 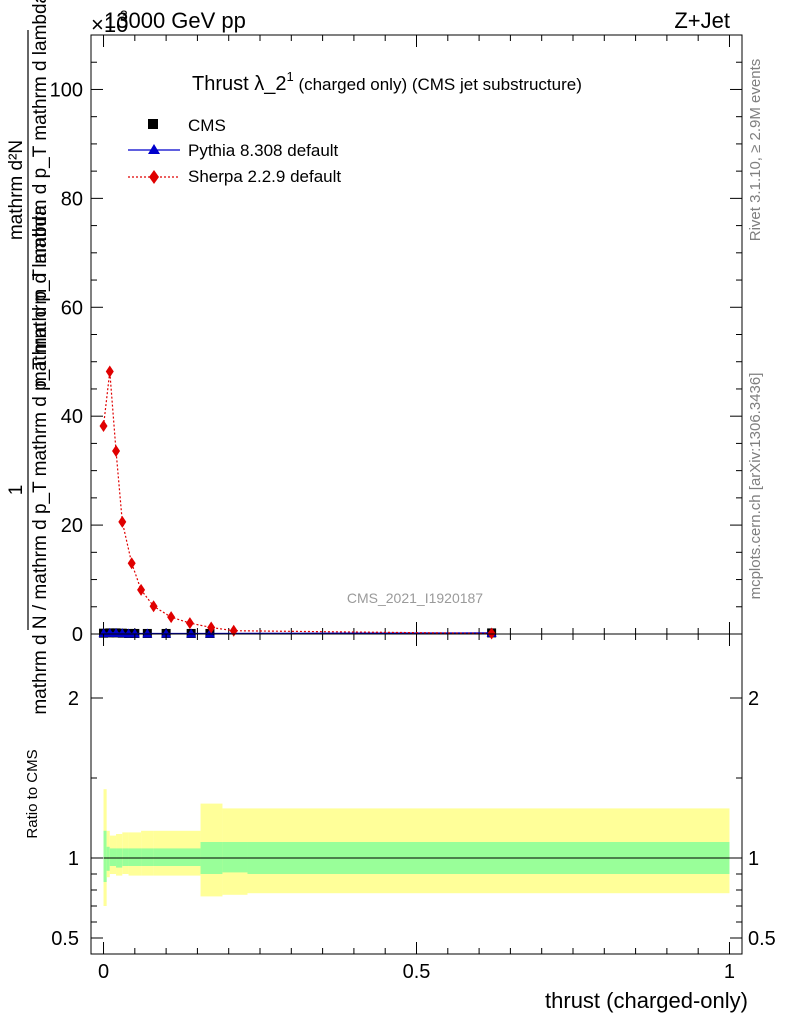 What do you see at coordinates (32, 793) in the screenshot?
I see `ratio-ylabel: Ratio to CMS` at bounding box center [32, 793].